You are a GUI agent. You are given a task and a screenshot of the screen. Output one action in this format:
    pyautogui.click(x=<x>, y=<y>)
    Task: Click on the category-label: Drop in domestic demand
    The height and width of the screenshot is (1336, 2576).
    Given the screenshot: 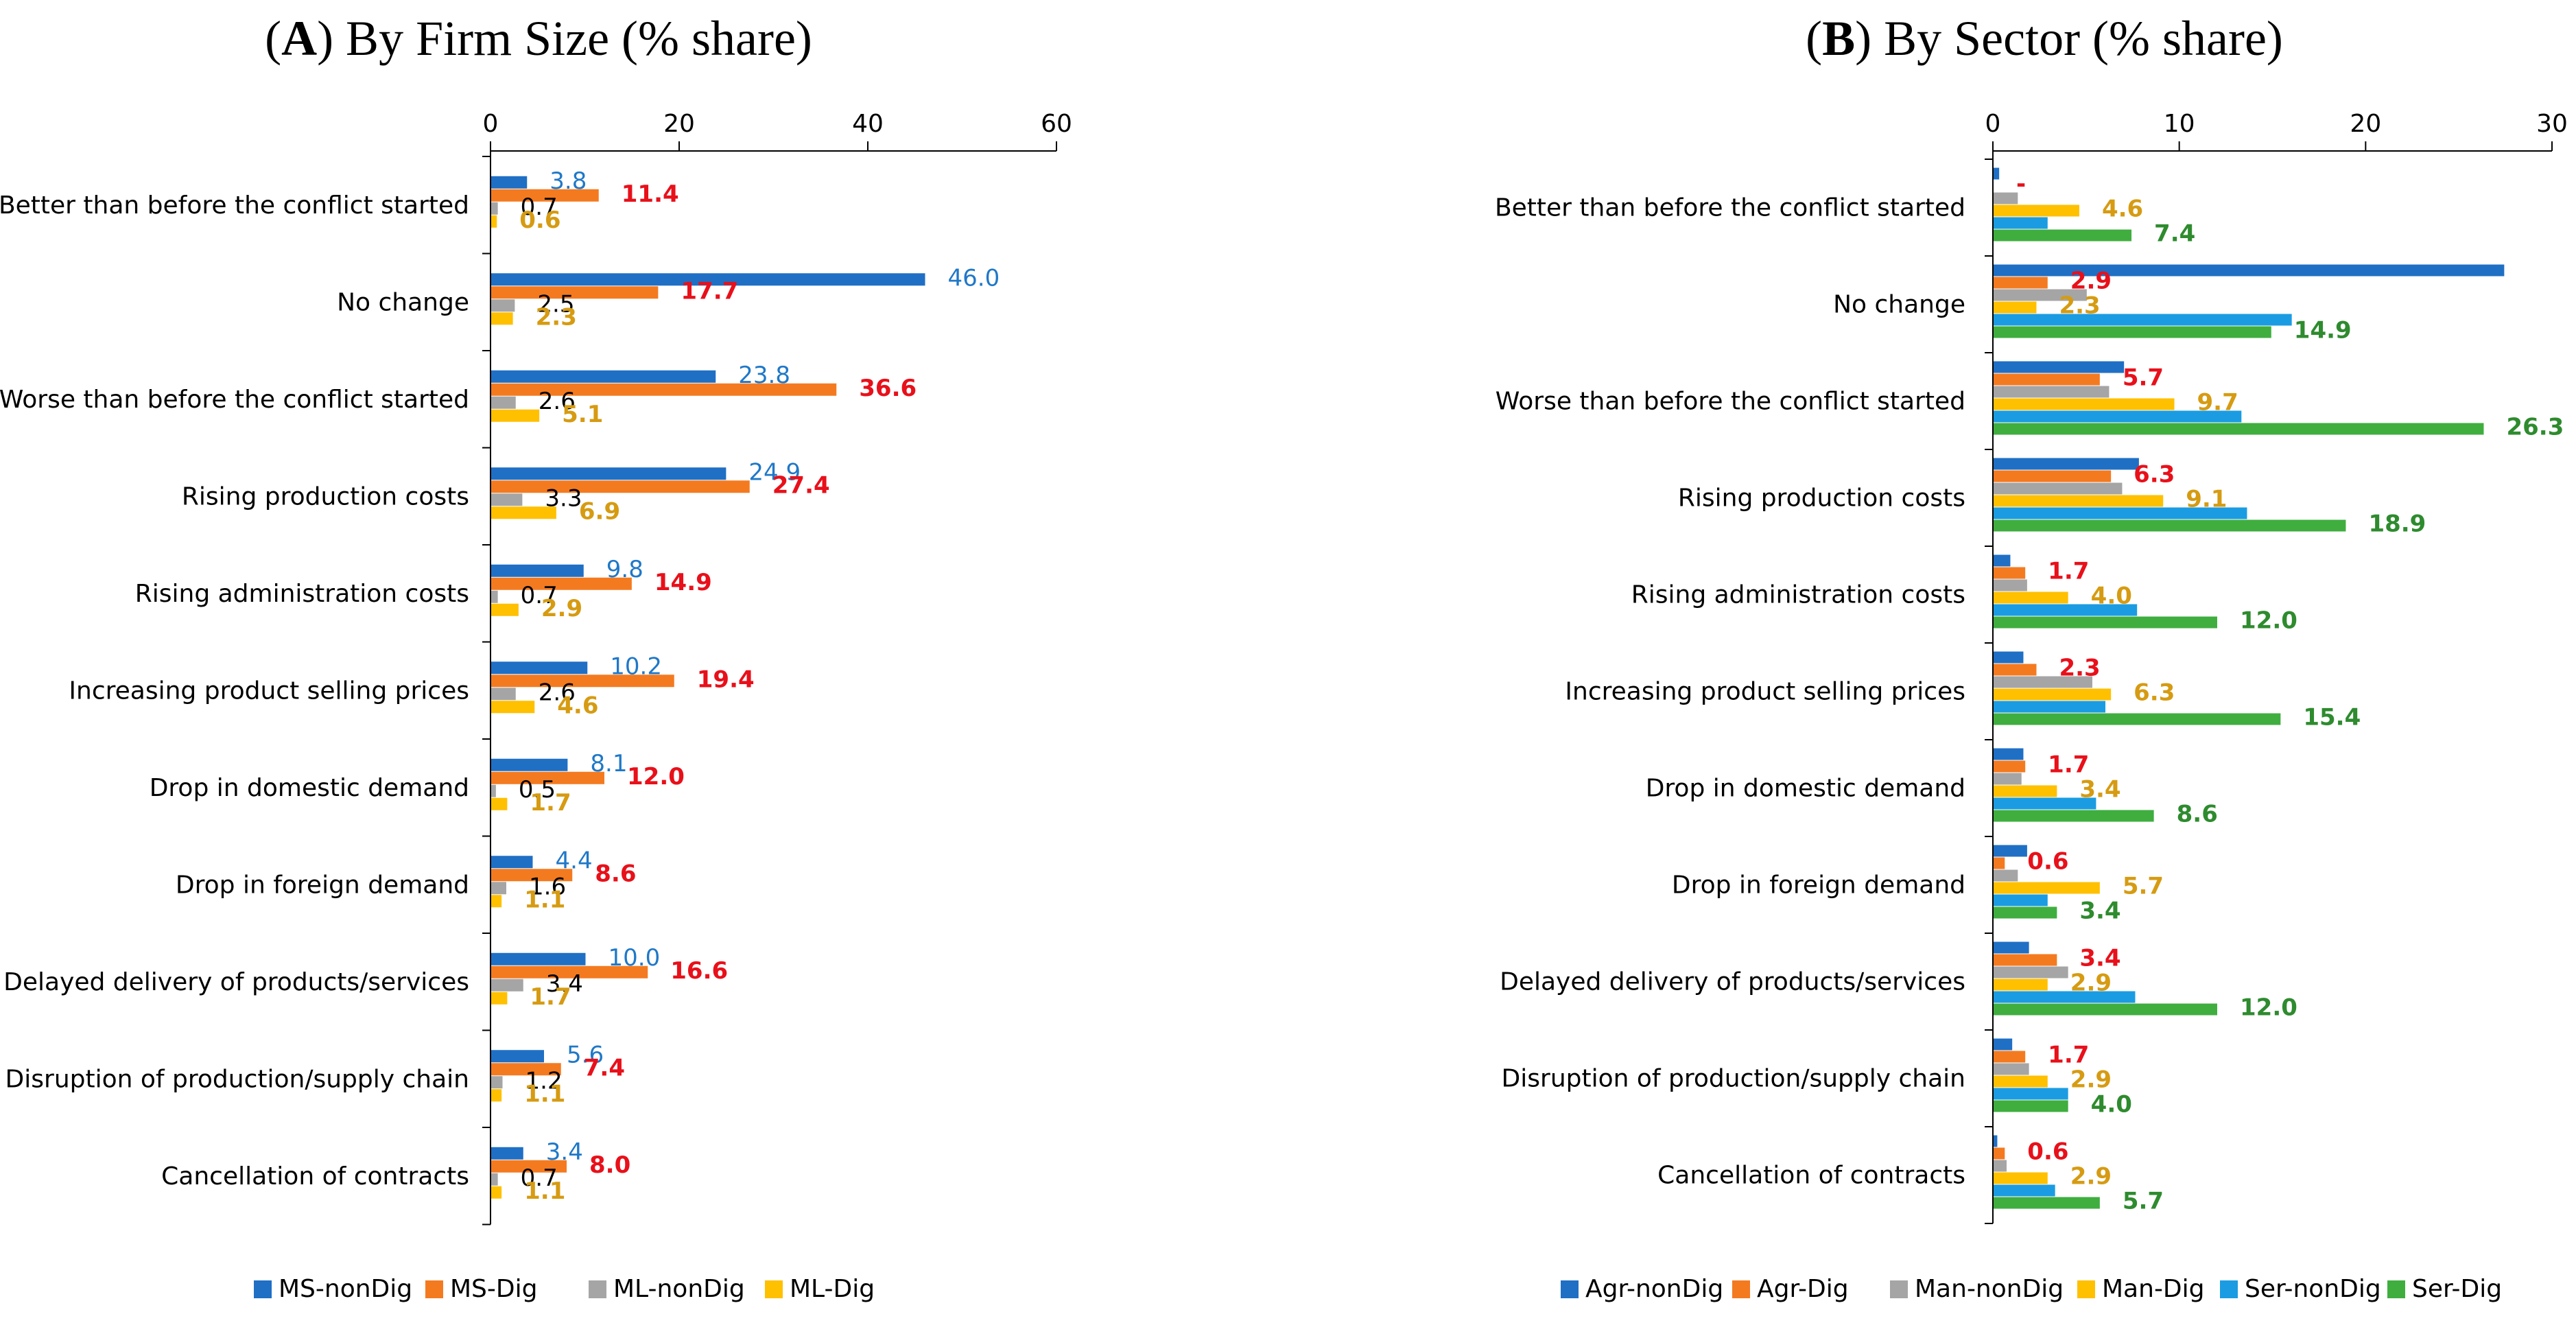 What is the action you would take?
    pyautogui.click(x=1805, y=789)
    